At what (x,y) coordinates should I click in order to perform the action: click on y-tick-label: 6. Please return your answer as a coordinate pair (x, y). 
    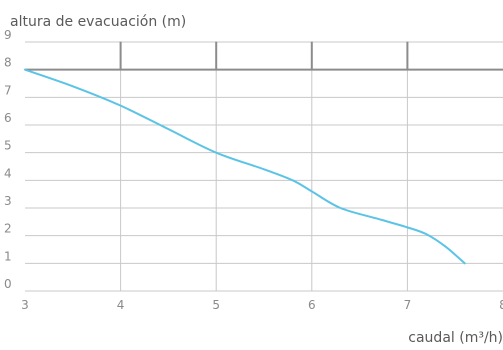
    Looking at the image, I should click on (8, 118).